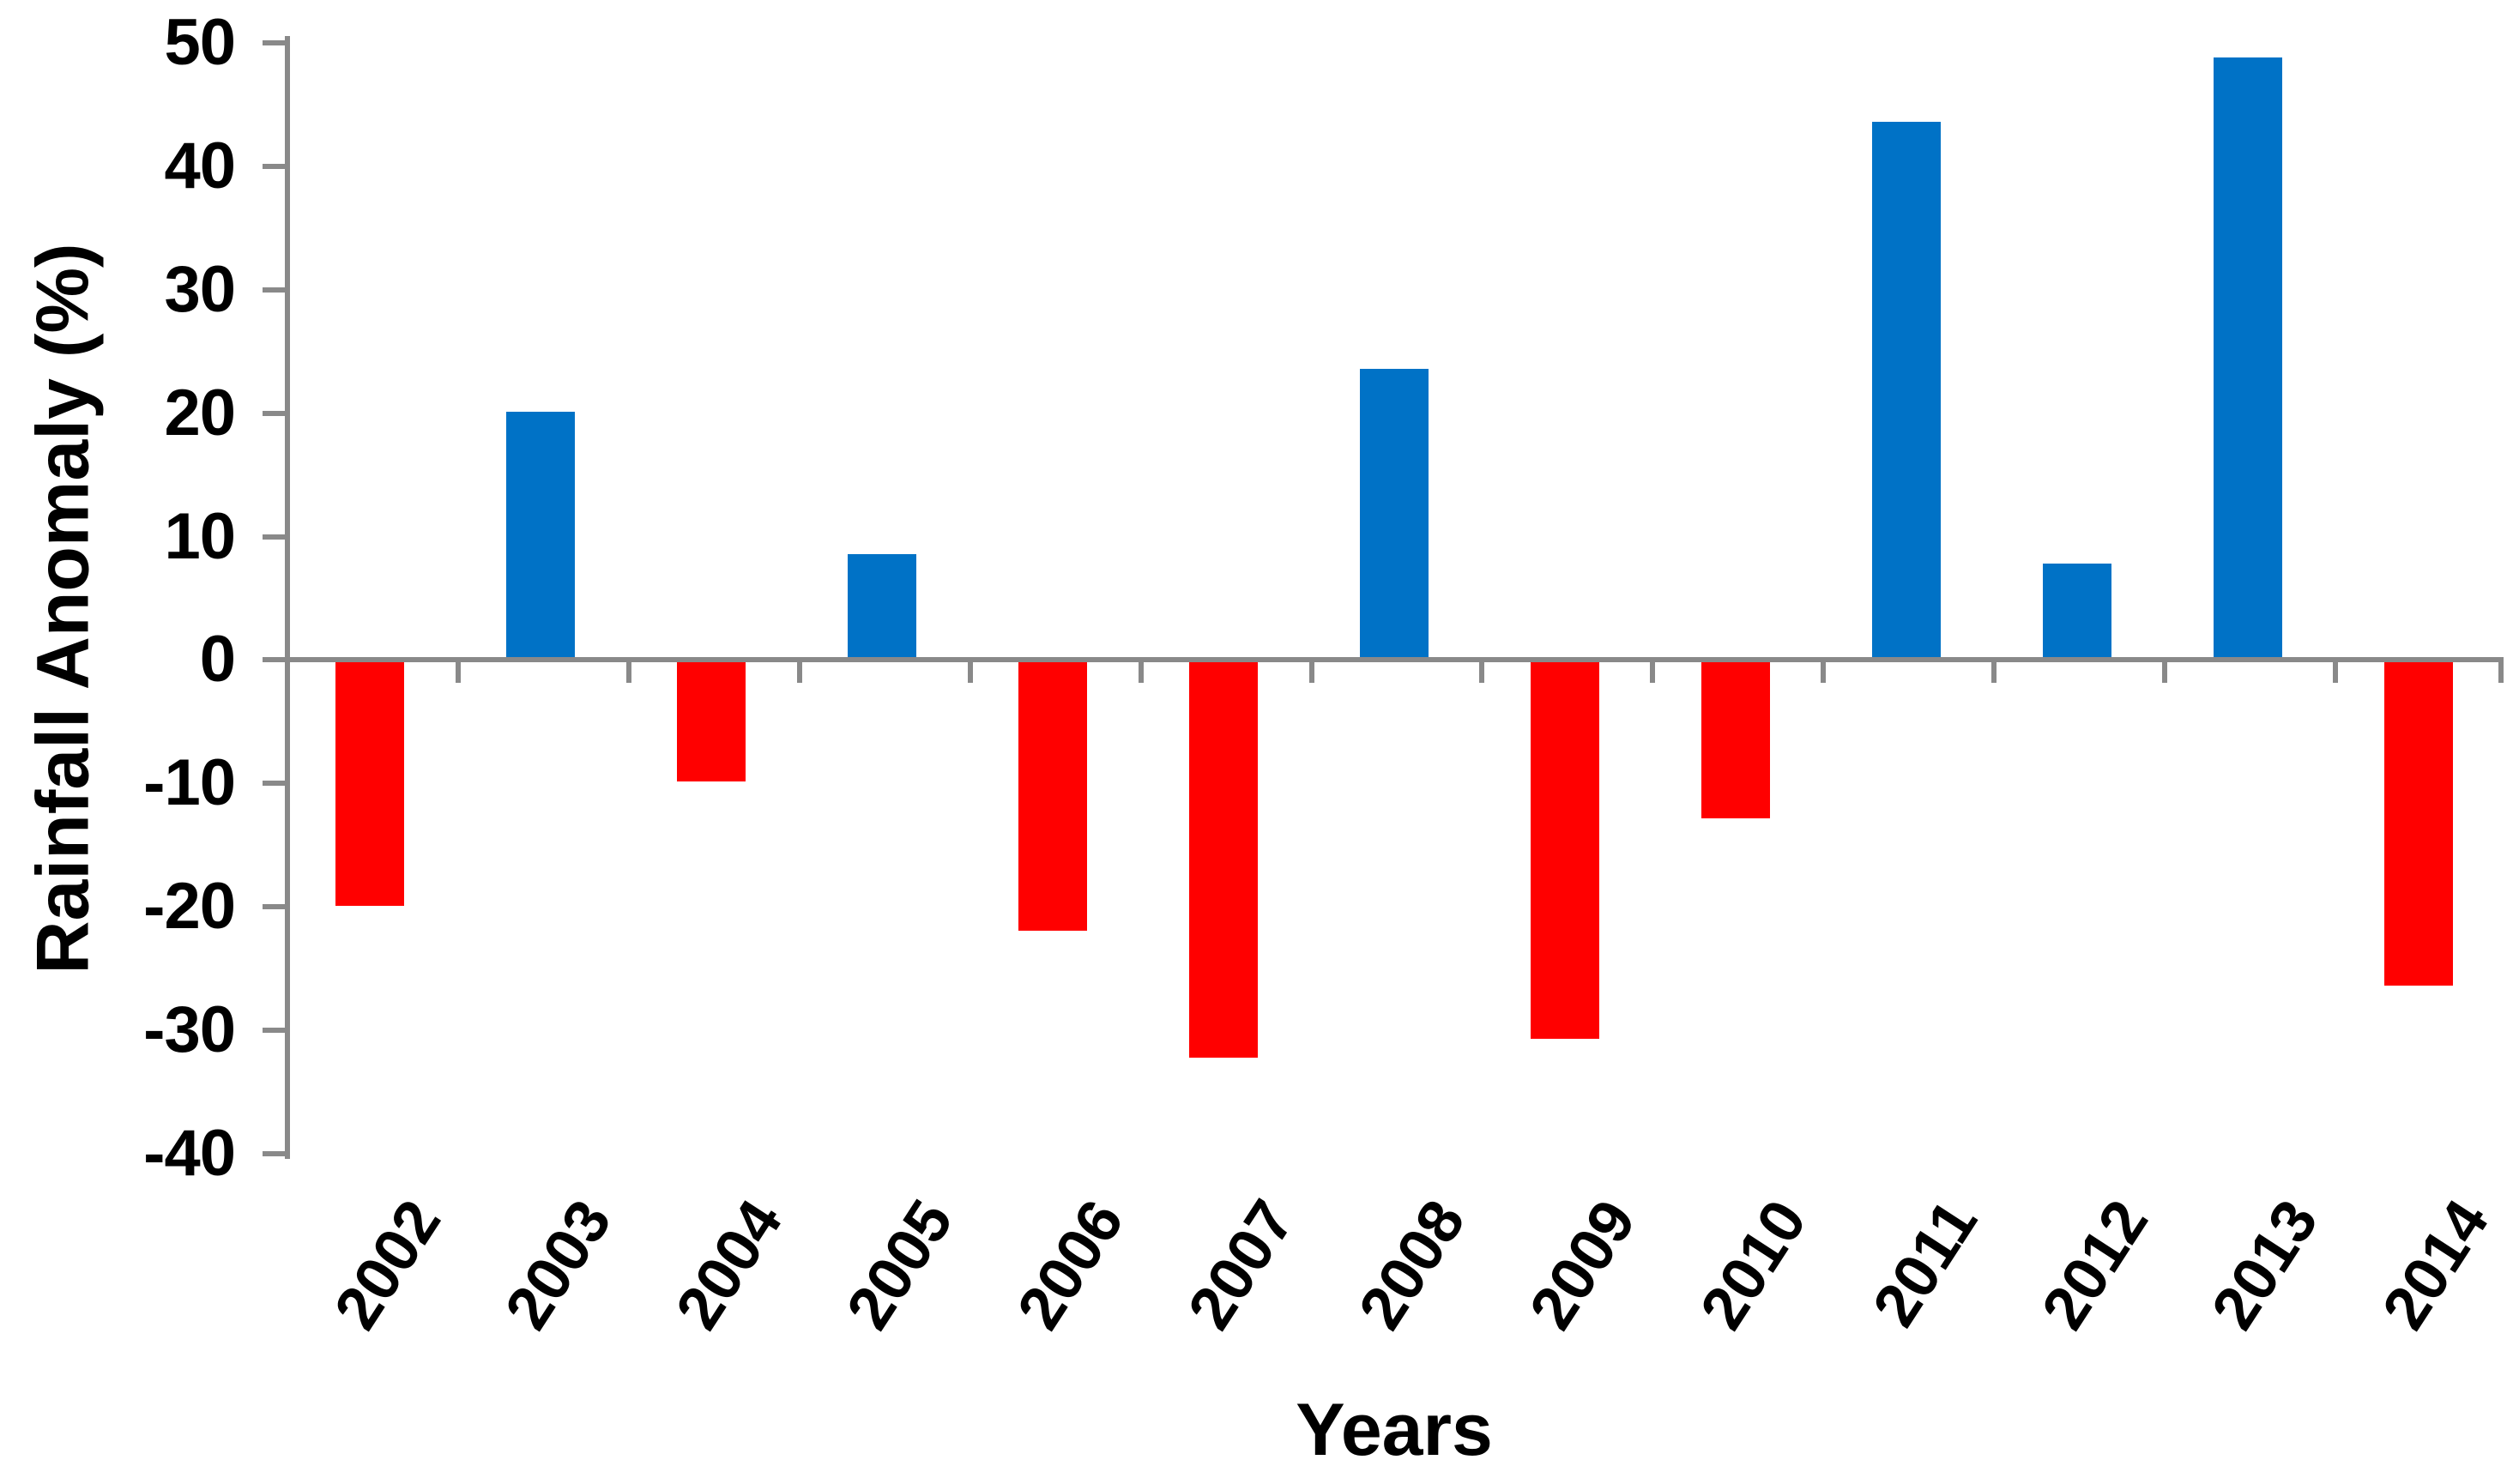 This screenshot has width=2507, height=1484. Describe the element at coordinates (1582, 1265) in the screenshot. I see `x-tick-label-2009: 2009` at that location.